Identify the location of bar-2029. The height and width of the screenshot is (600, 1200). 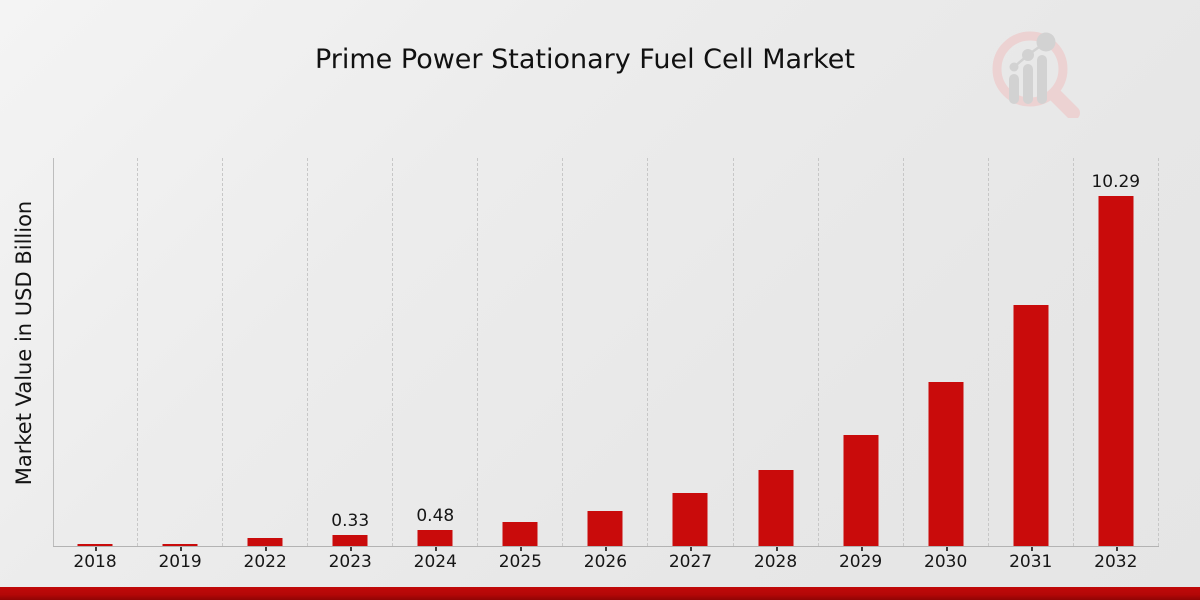
(861, 490).